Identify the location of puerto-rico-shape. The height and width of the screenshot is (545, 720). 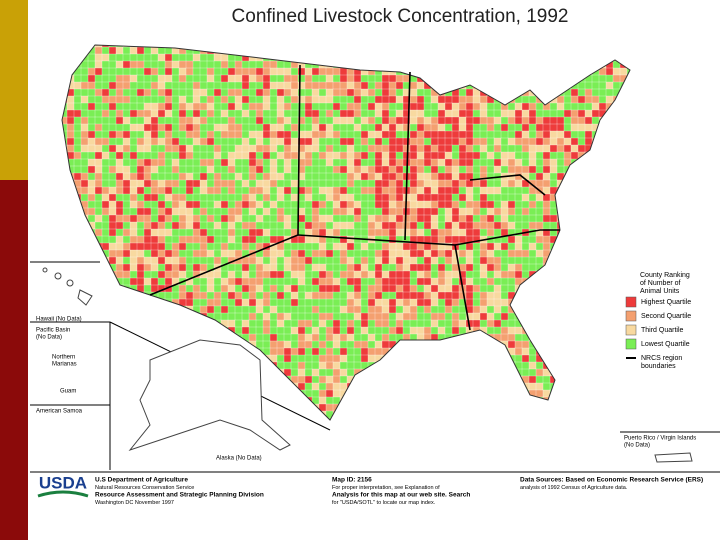
(673, 457).